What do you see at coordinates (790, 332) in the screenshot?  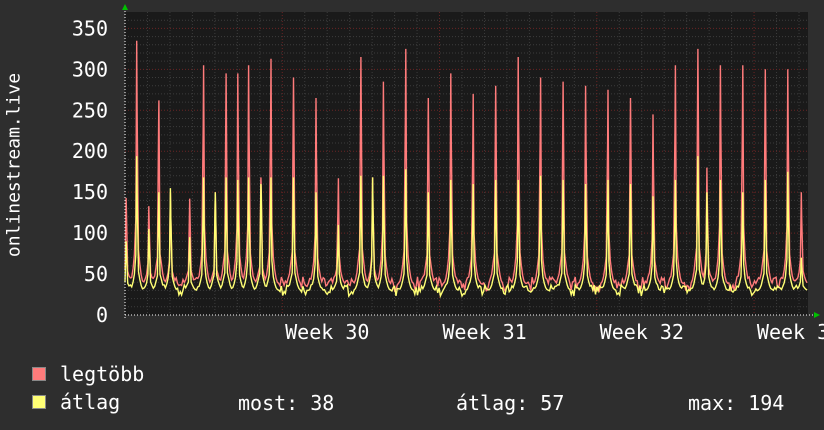 I see `x-tick-label: Week 33` at bounding box center [790, 332].